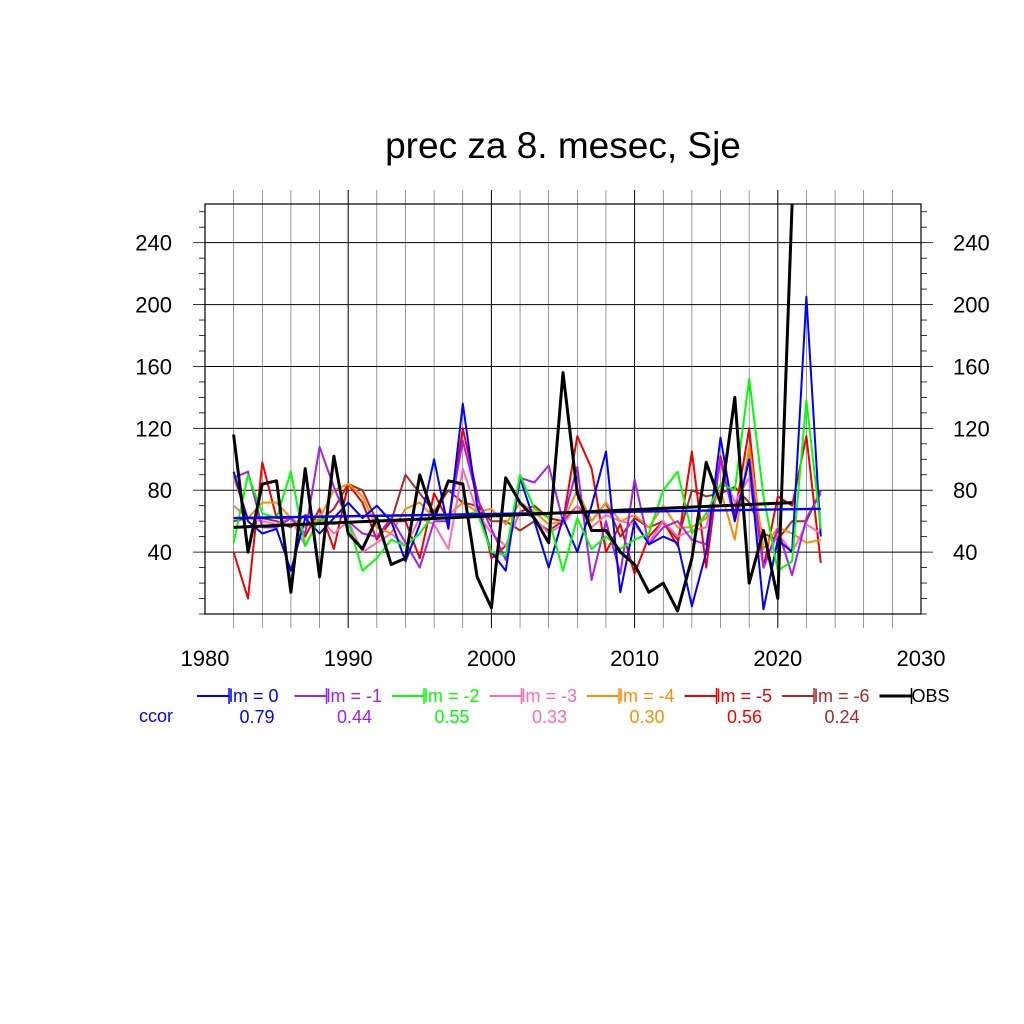 The width and height of the screenshot is (1024, 1024). What do you see at coordinates (777, 658) in the screenshot?
I see `x-tick-label: 2020` at bounding box center [777, 658].